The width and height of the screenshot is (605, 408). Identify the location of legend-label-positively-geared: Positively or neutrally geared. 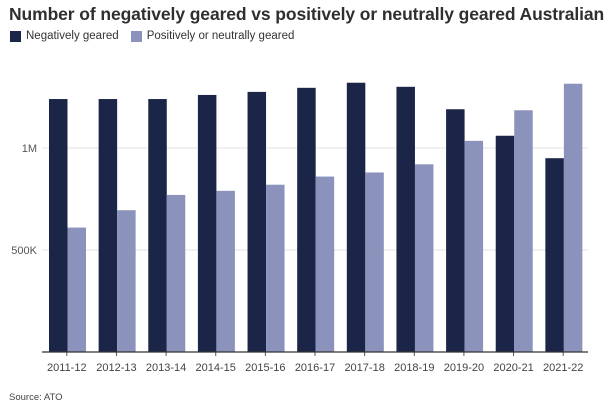
(220, 36).